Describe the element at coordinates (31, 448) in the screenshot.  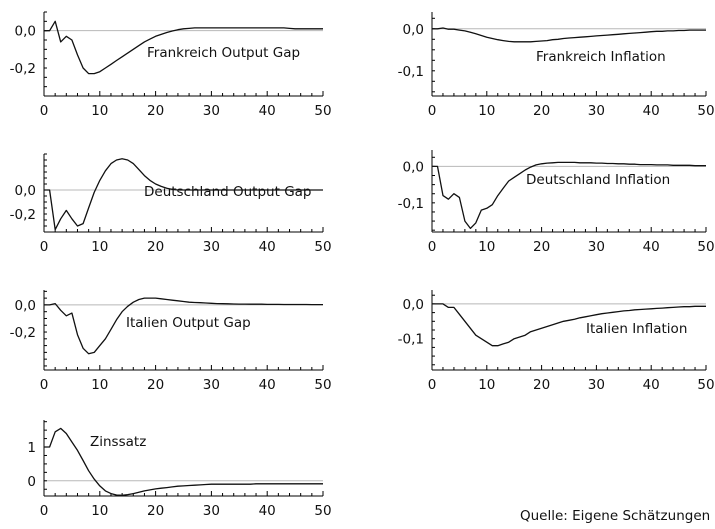
I see `y-tick-label: 1` at that location.